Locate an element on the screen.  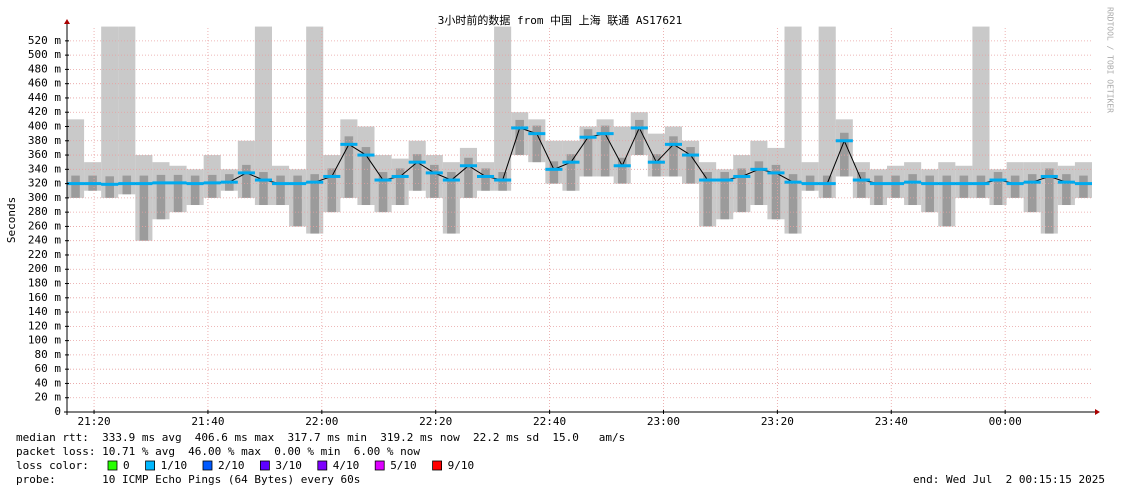
x-tick-label: 23:20 is located at coordinates (777, 421).